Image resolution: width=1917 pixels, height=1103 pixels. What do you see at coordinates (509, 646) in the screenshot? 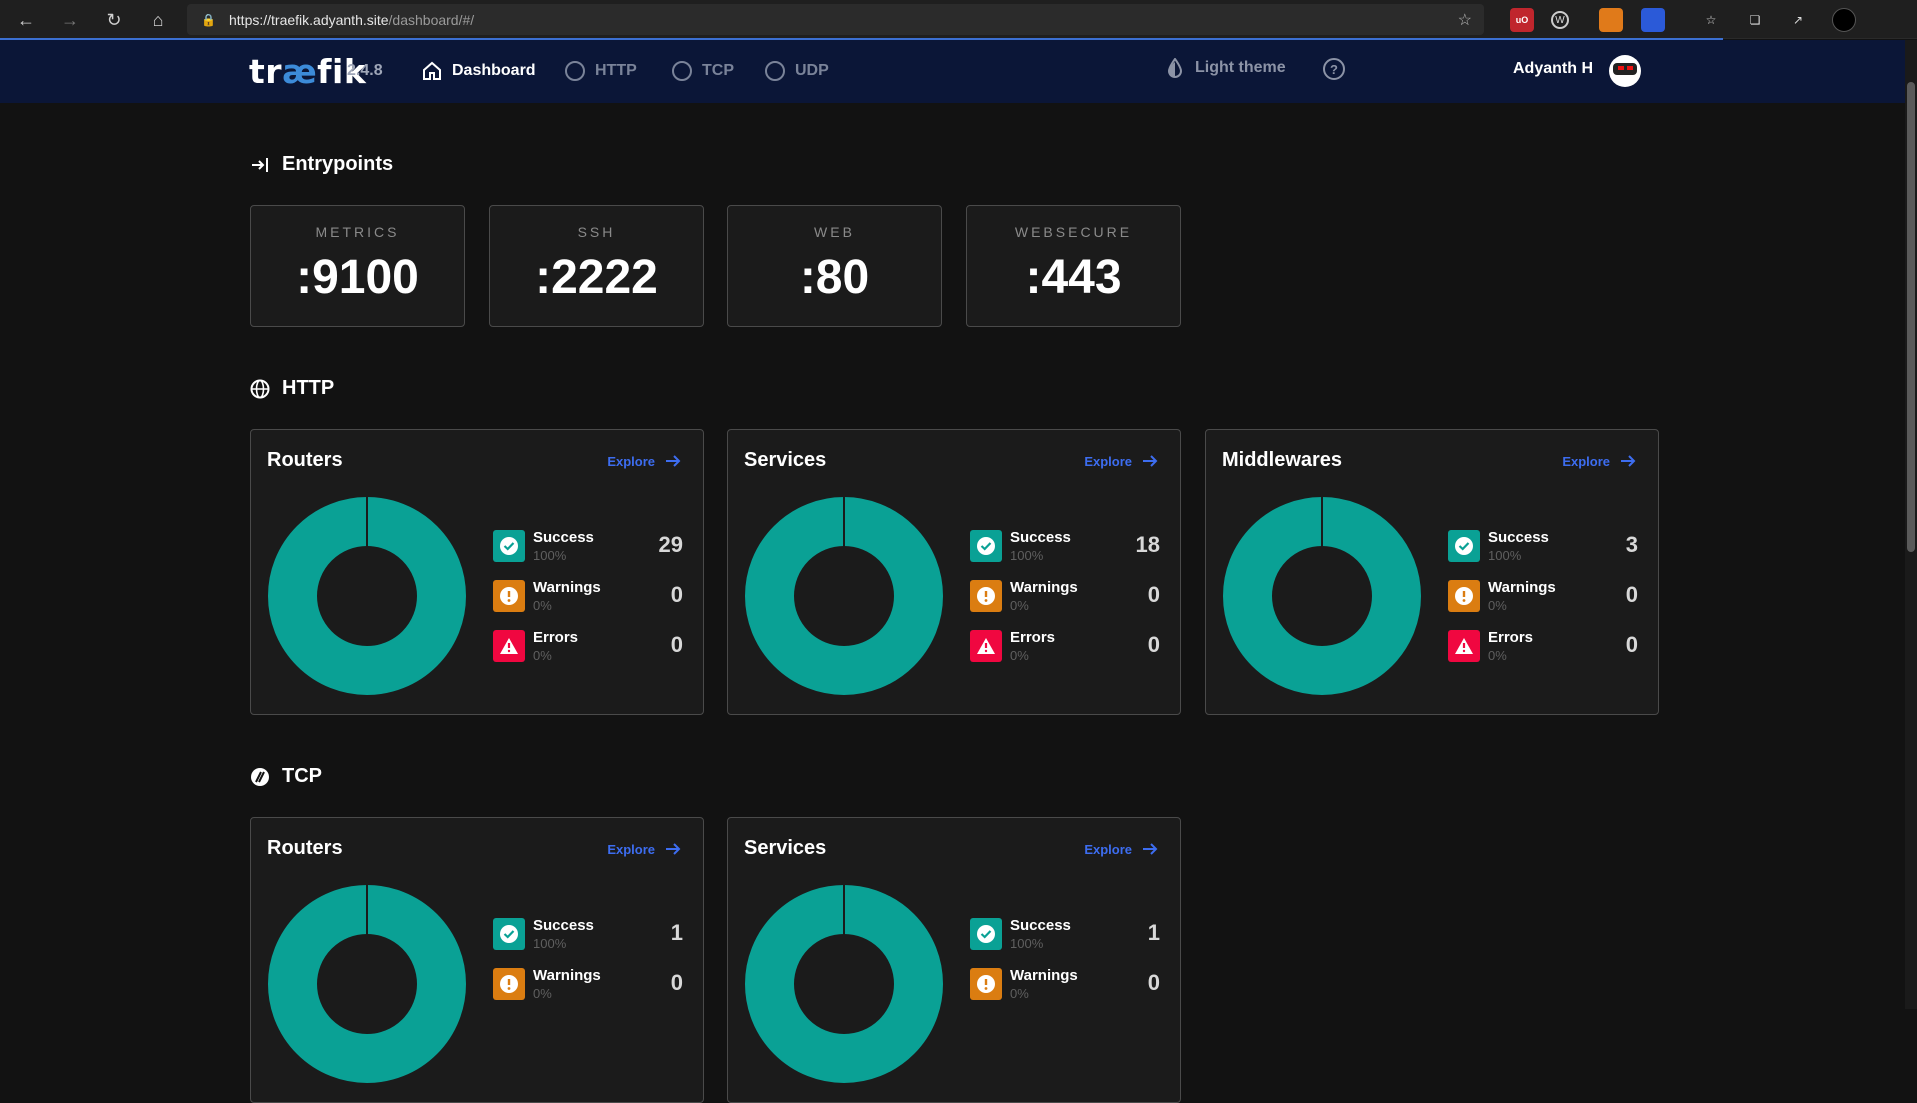
I see `errors-icon` at bounding box center [509, 646].